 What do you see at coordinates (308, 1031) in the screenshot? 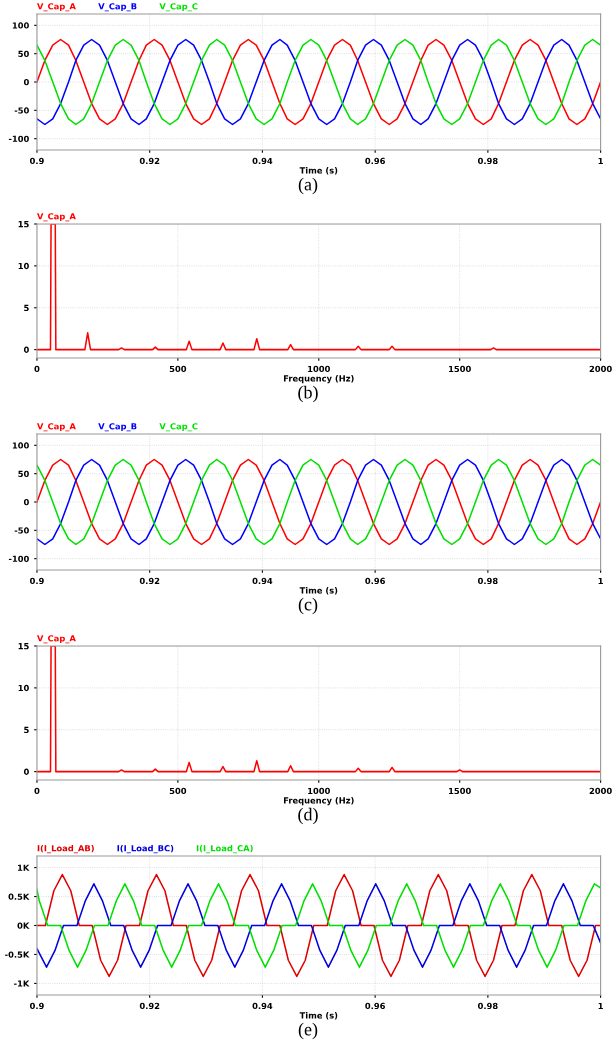
I see `text: (e)` at bounding box center [308, 1031].